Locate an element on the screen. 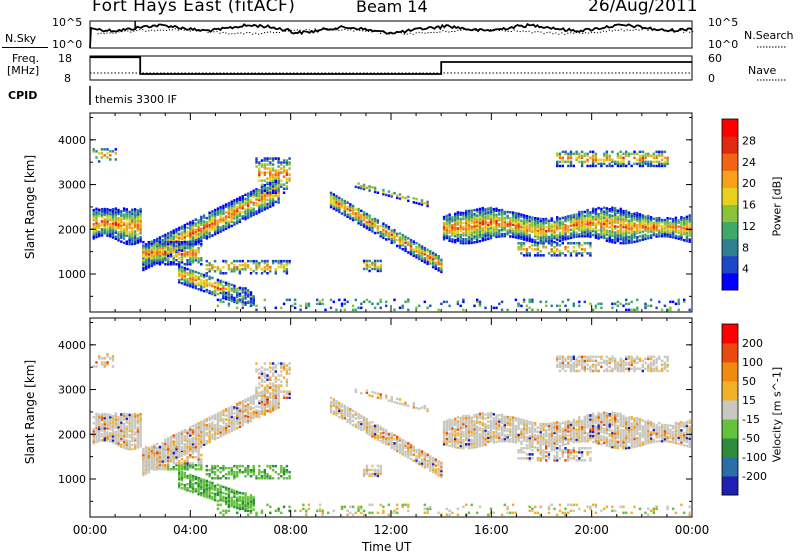  freq-tick-bottom: 8 is located at coordinates (67, 78).